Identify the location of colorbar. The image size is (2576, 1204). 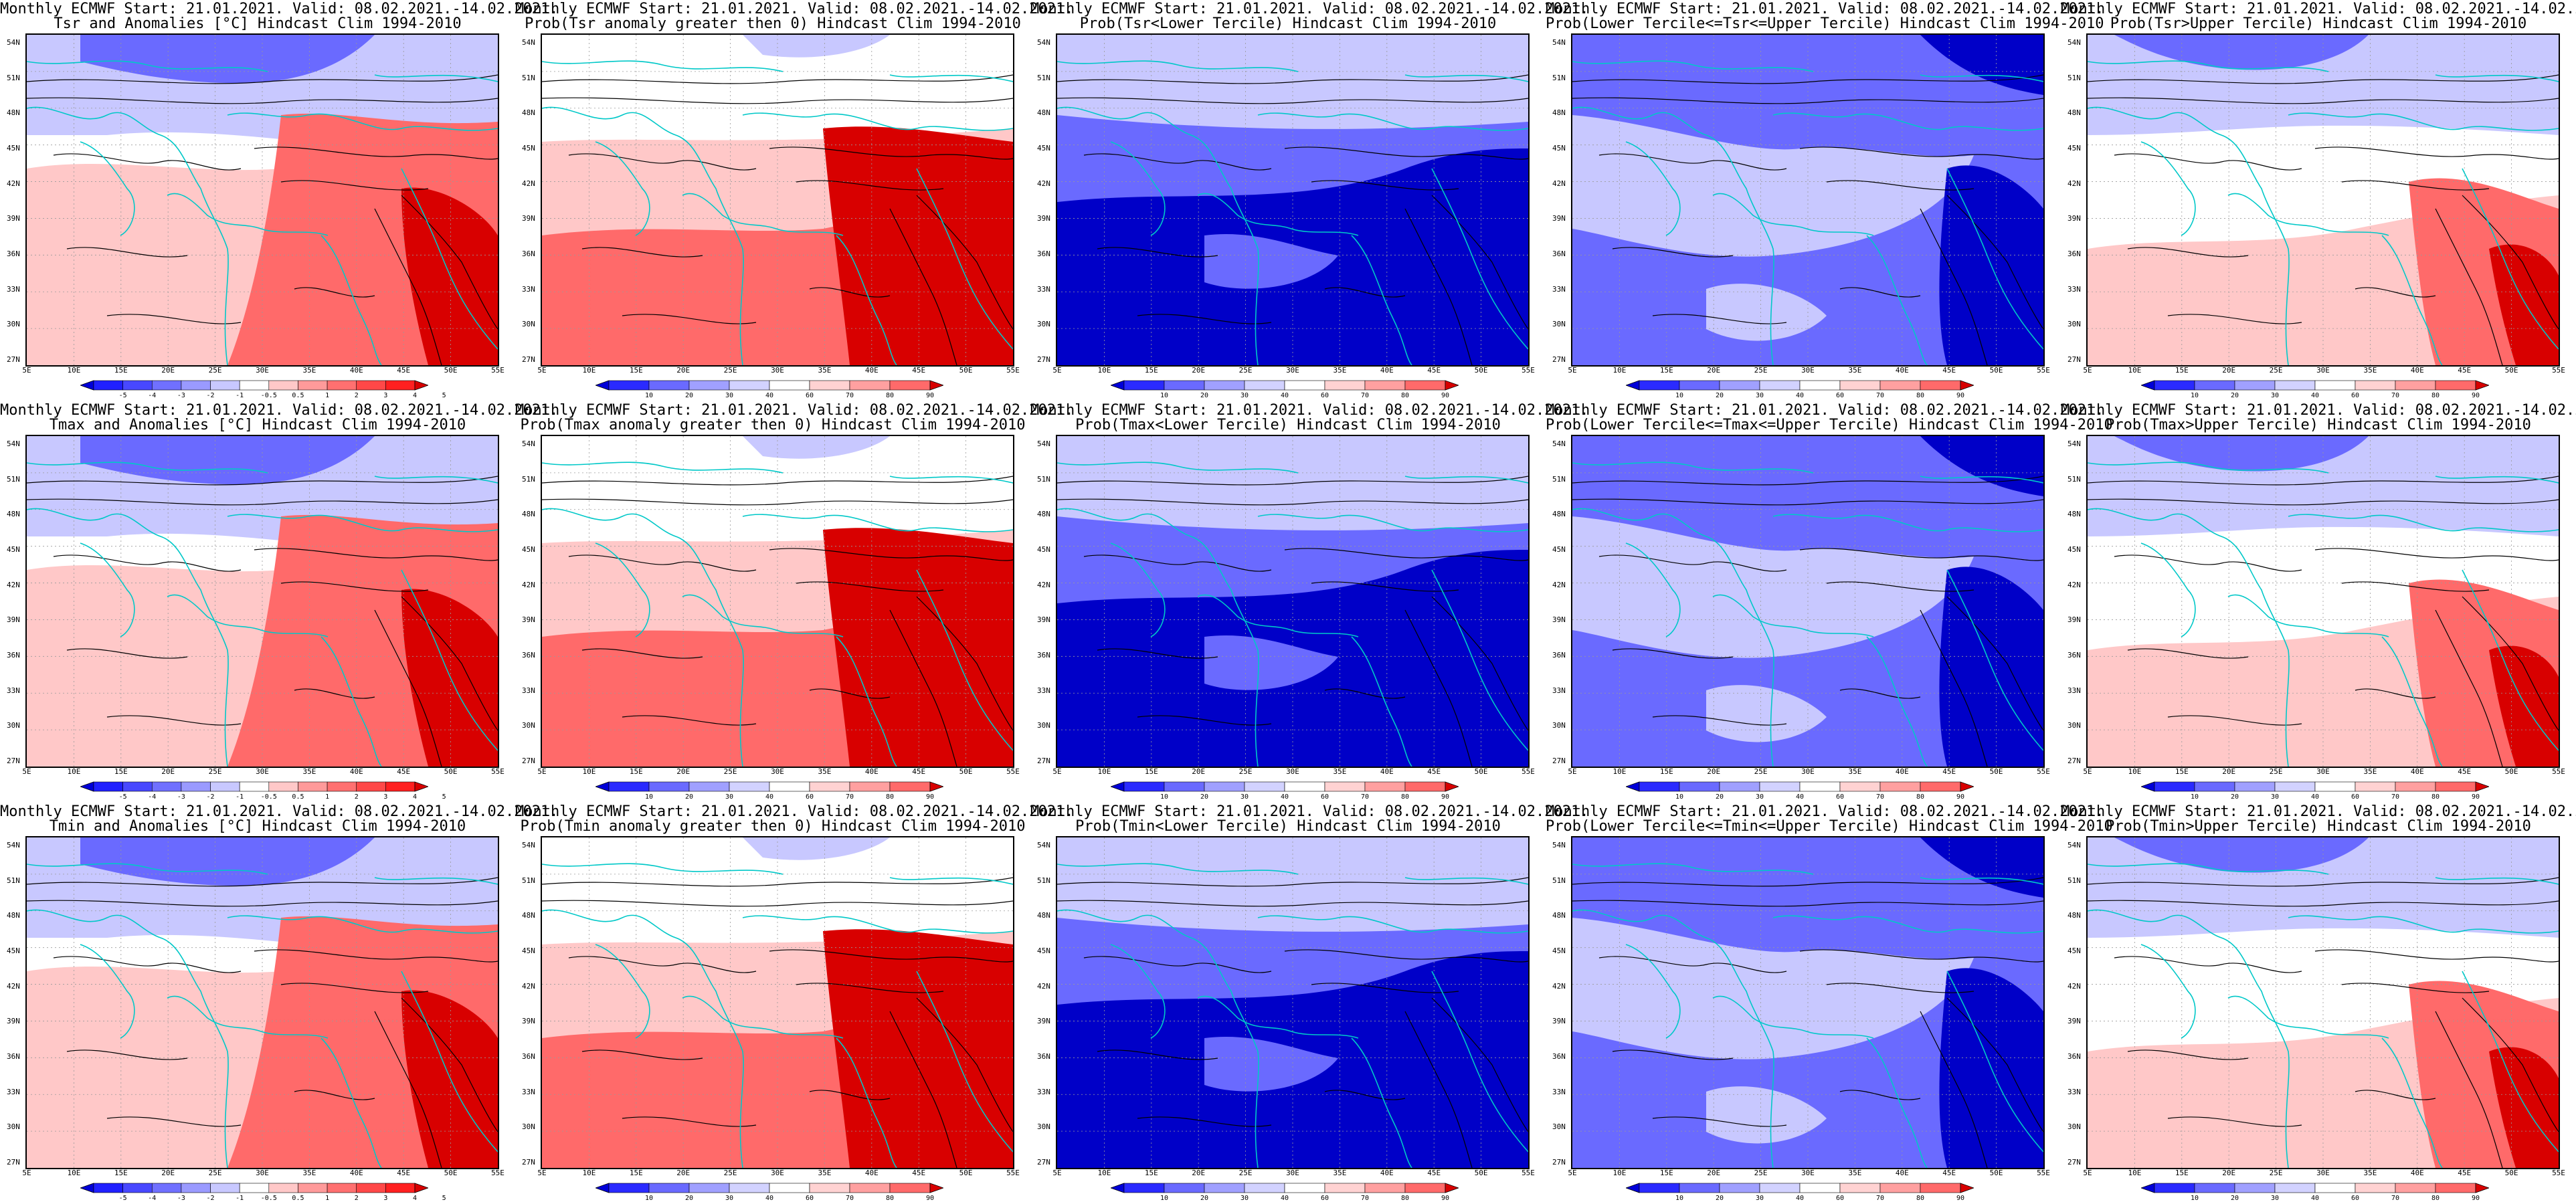
(769, 786).